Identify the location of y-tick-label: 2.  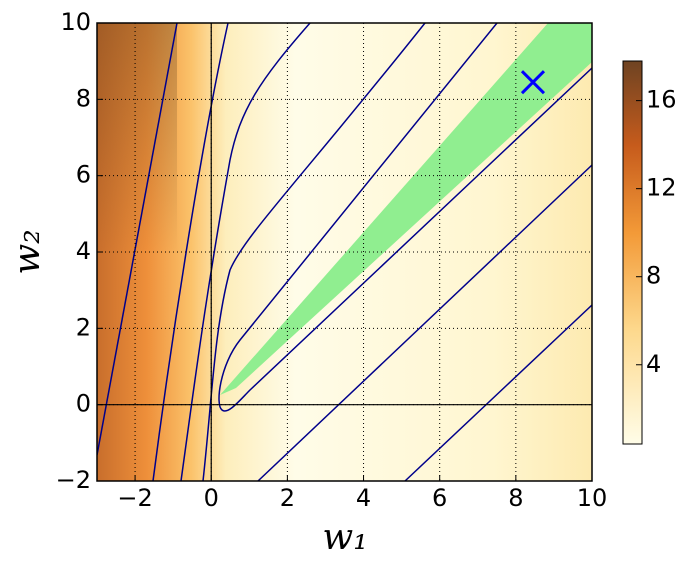
(83, 327).